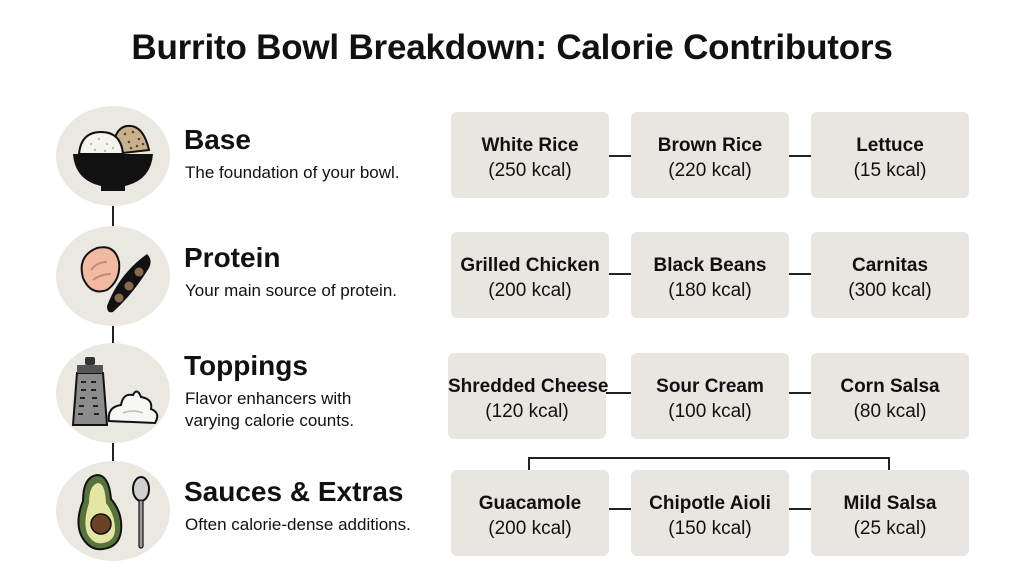  Describe the element at coordinates (270, 420) in the screenshot. I see `description-line: varying calorie counts.` at that location.